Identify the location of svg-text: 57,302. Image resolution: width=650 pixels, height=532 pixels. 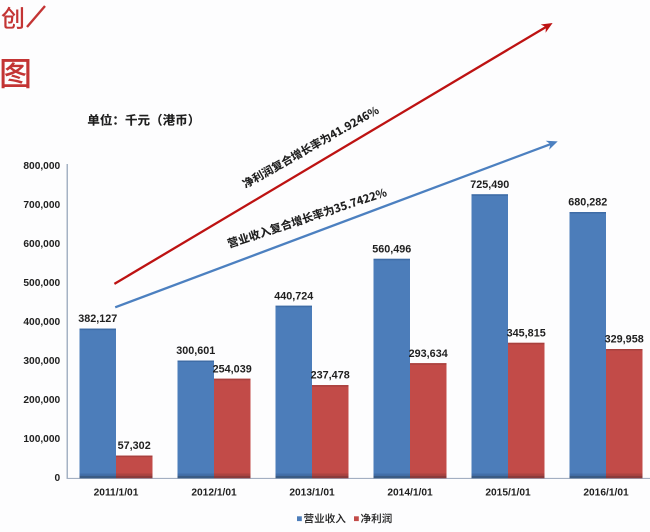
(134, 446).